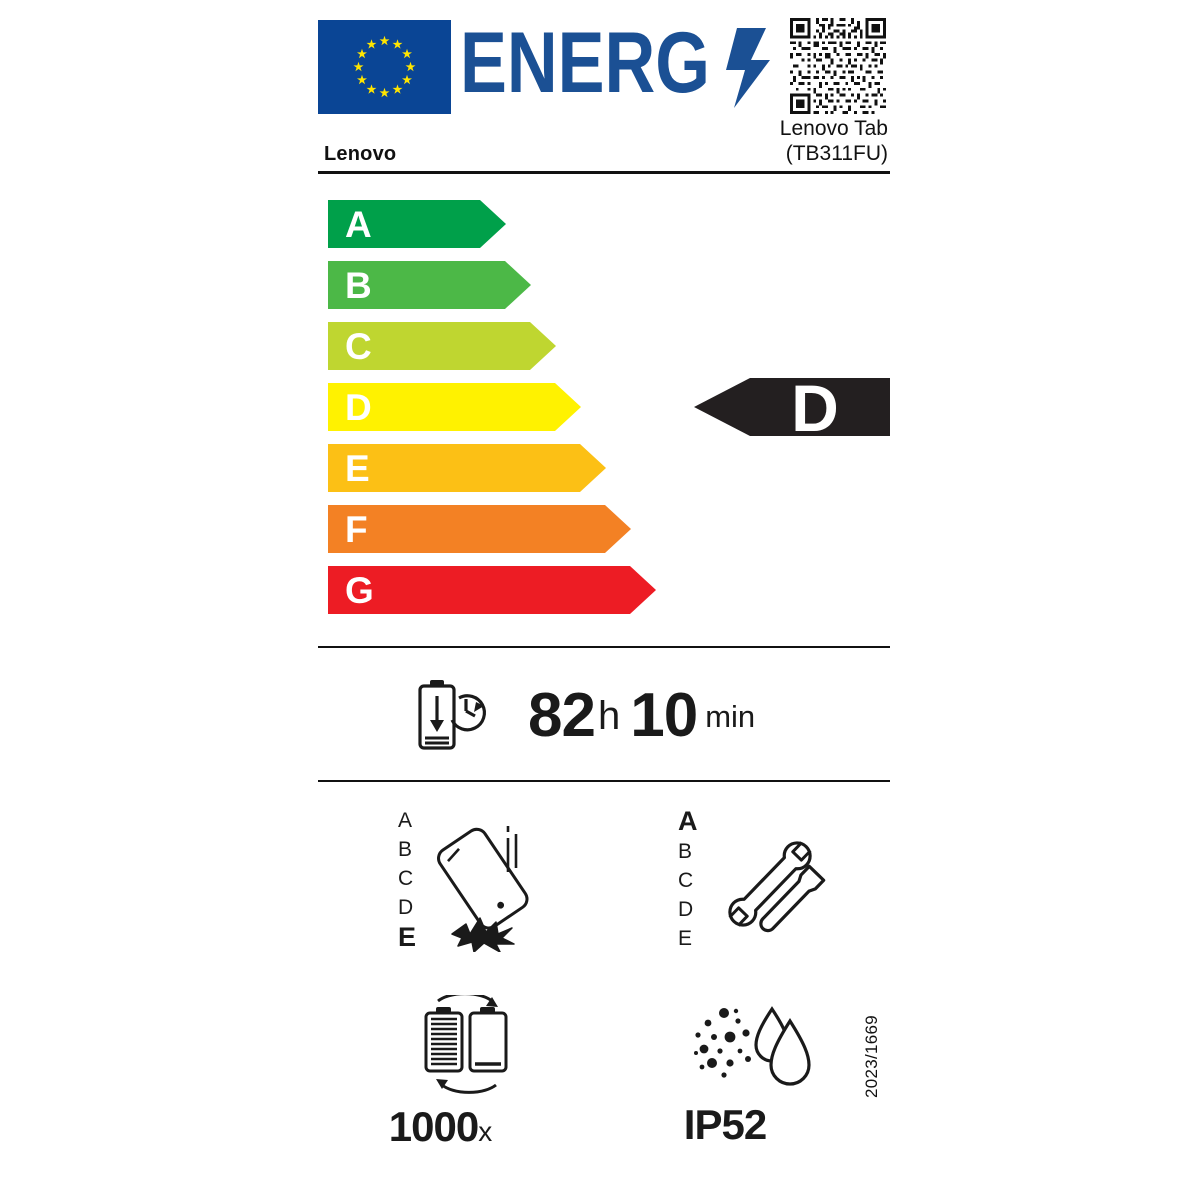  Describe the element at coordinates (836, 153) in the screenshot. I see `model-line-2: (TB311FU)` at that location.